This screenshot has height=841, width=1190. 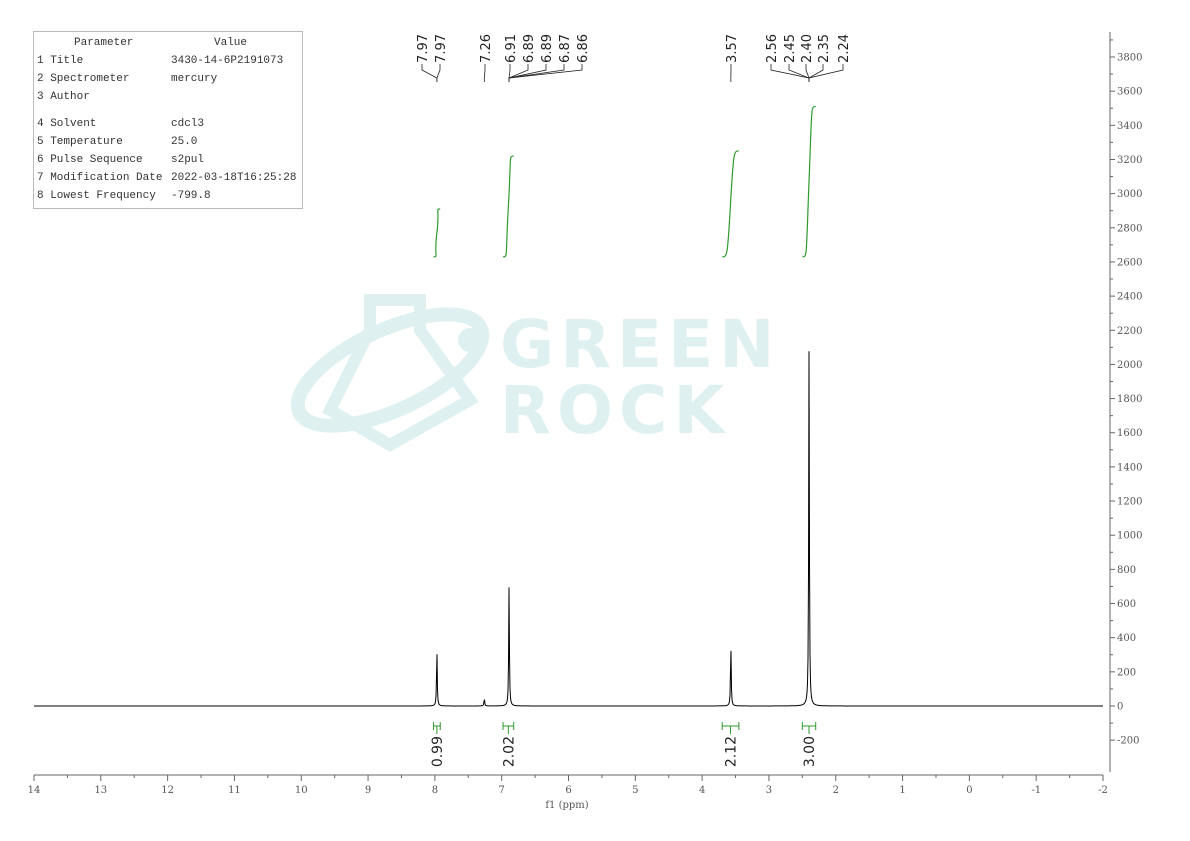 I want to click on param-value: 2022-03-18T16:25:28, so click(x=234, y=178).